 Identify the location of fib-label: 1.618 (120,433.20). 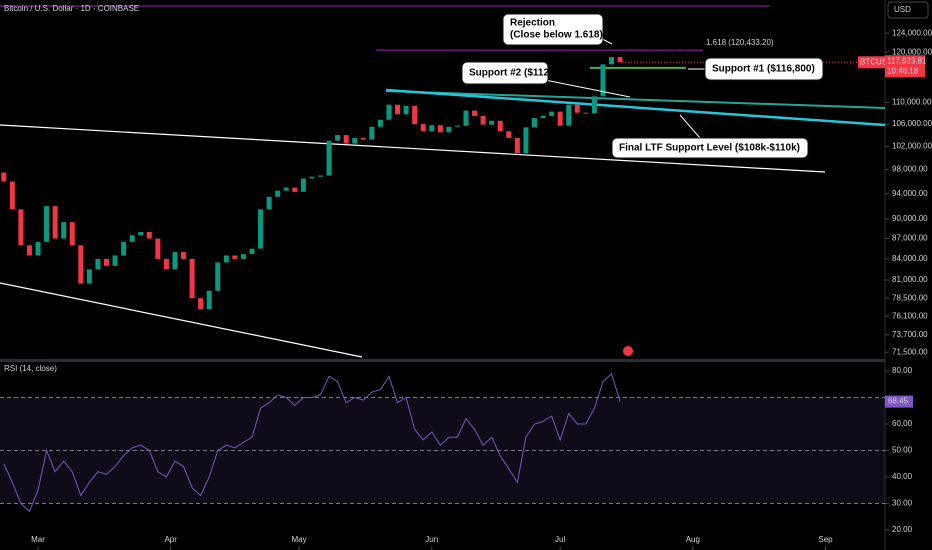
(740, 42).